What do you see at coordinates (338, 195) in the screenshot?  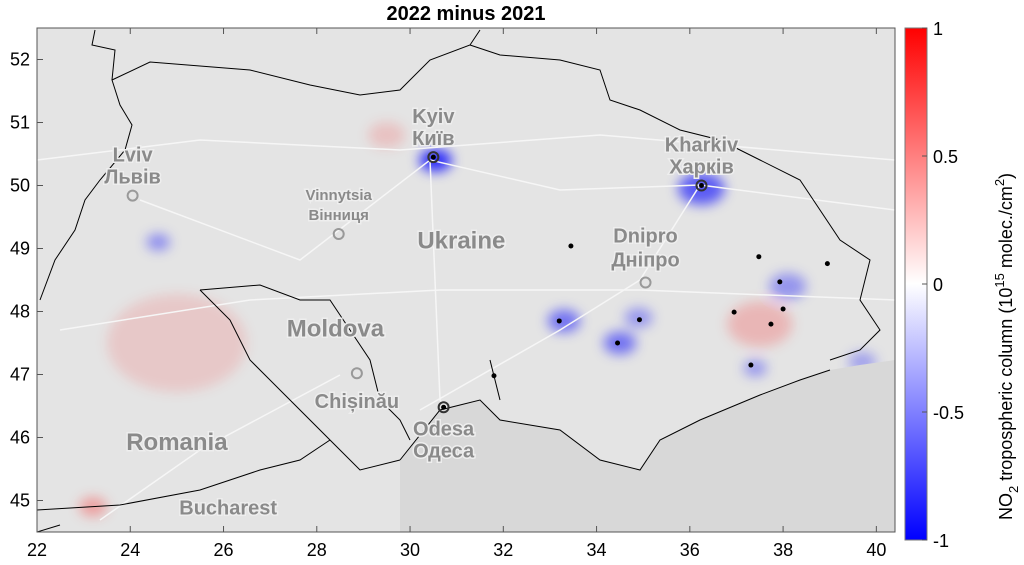 I see `city-label: Vinnytsia` at bounding box center [338, 195].